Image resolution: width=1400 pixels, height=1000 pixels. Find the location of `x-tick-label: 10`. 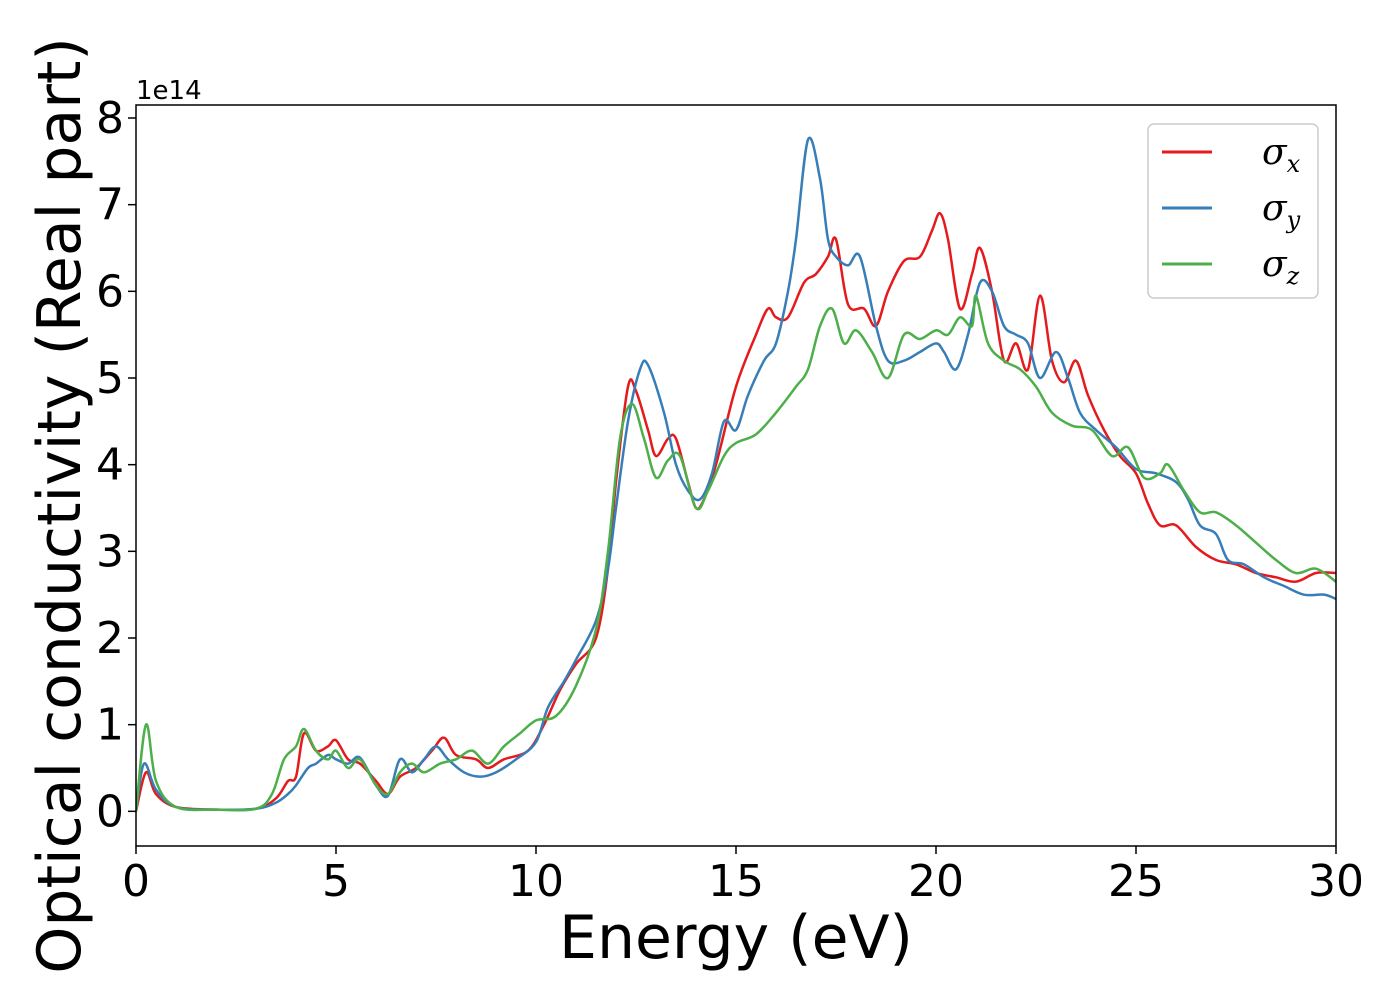

x-tick-label: 10 is located at coordinates (536, 881).